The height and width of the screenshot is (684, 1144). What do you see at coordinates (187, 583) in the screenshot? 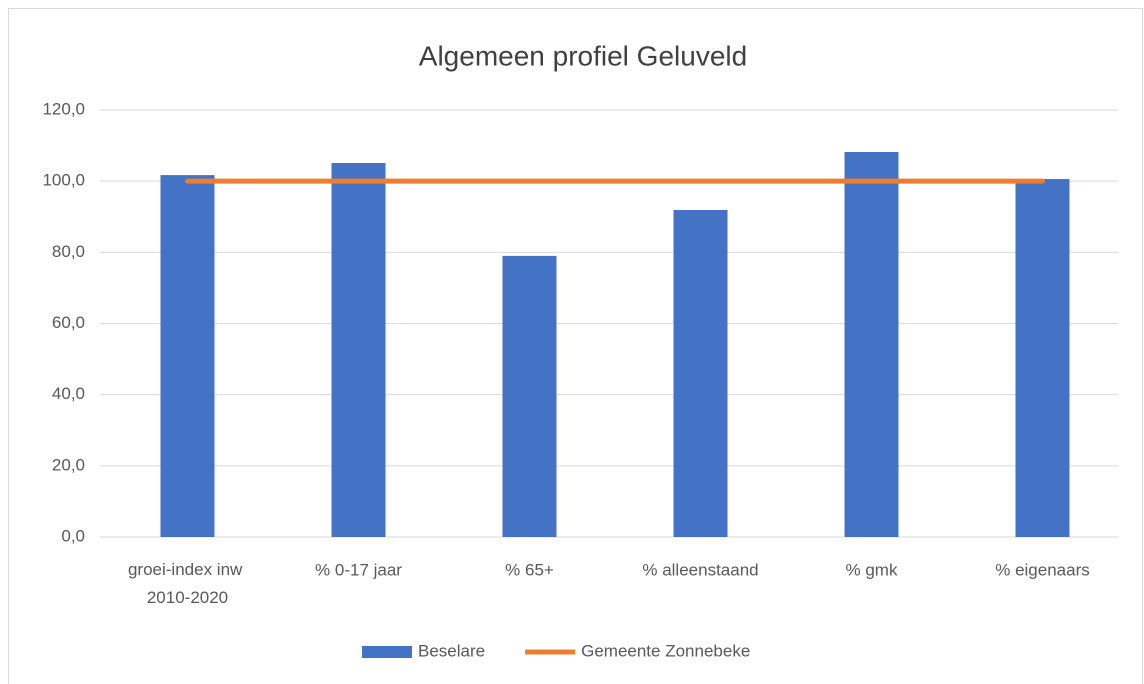
I see `x-tick-label: groei-index inw 2010-2020` at bounding box center [187, 583].